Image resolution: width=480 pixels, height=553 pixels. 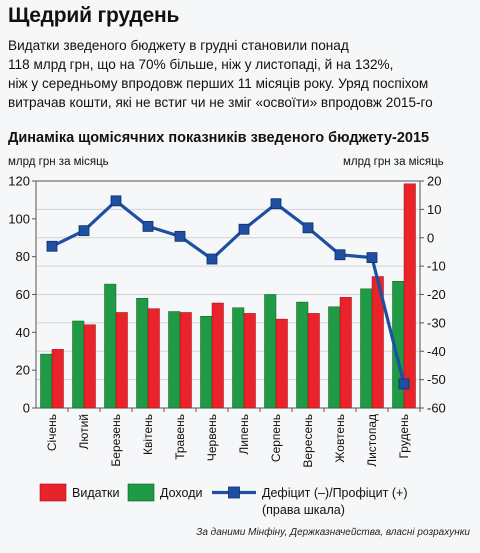 What do you see at coordinates (434, 181) in the screenshot?
I see `right-tick-label: 20` at bounding box center [434, 181].